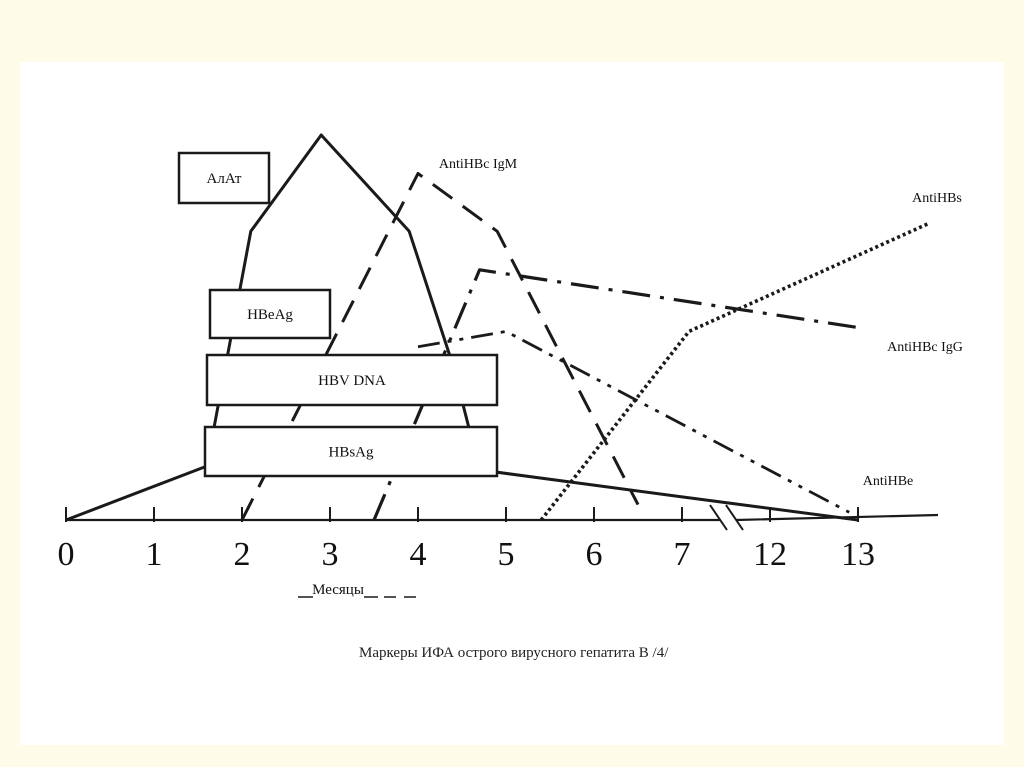  What do you see at coordinates (734, 371) in the screenshot?
I see `series-line-antihbs` at bounding box center [734, 371].